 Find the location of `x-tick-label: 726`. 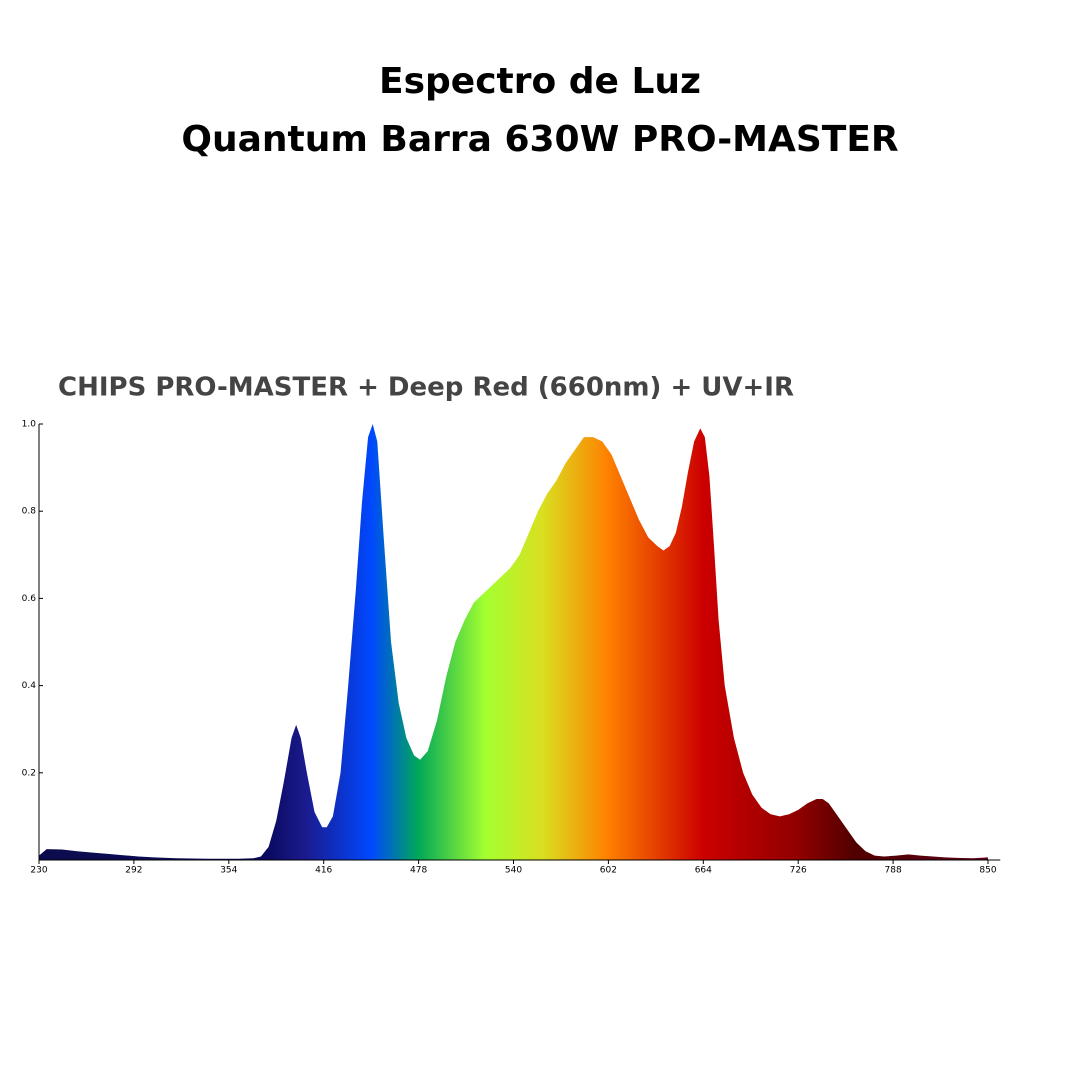

x-tick-label: 726 is located at coordinates (798, 871).